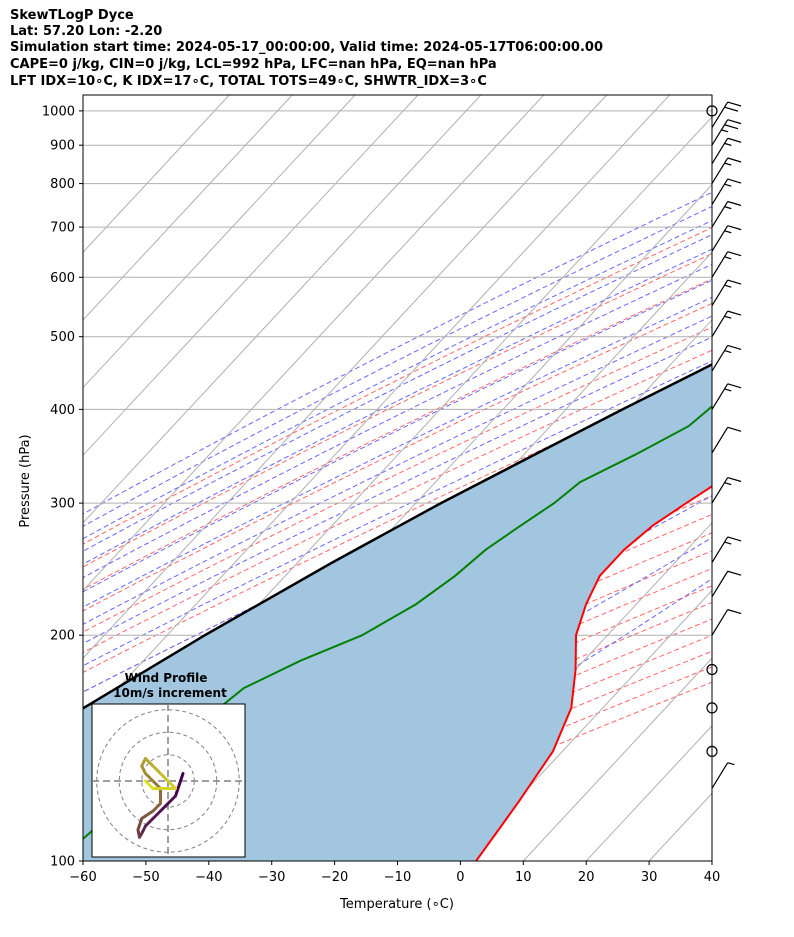 Image resolution: width=794 pixels, height=937 pixels. I want to click on hodograph-content, so click(168, 780).